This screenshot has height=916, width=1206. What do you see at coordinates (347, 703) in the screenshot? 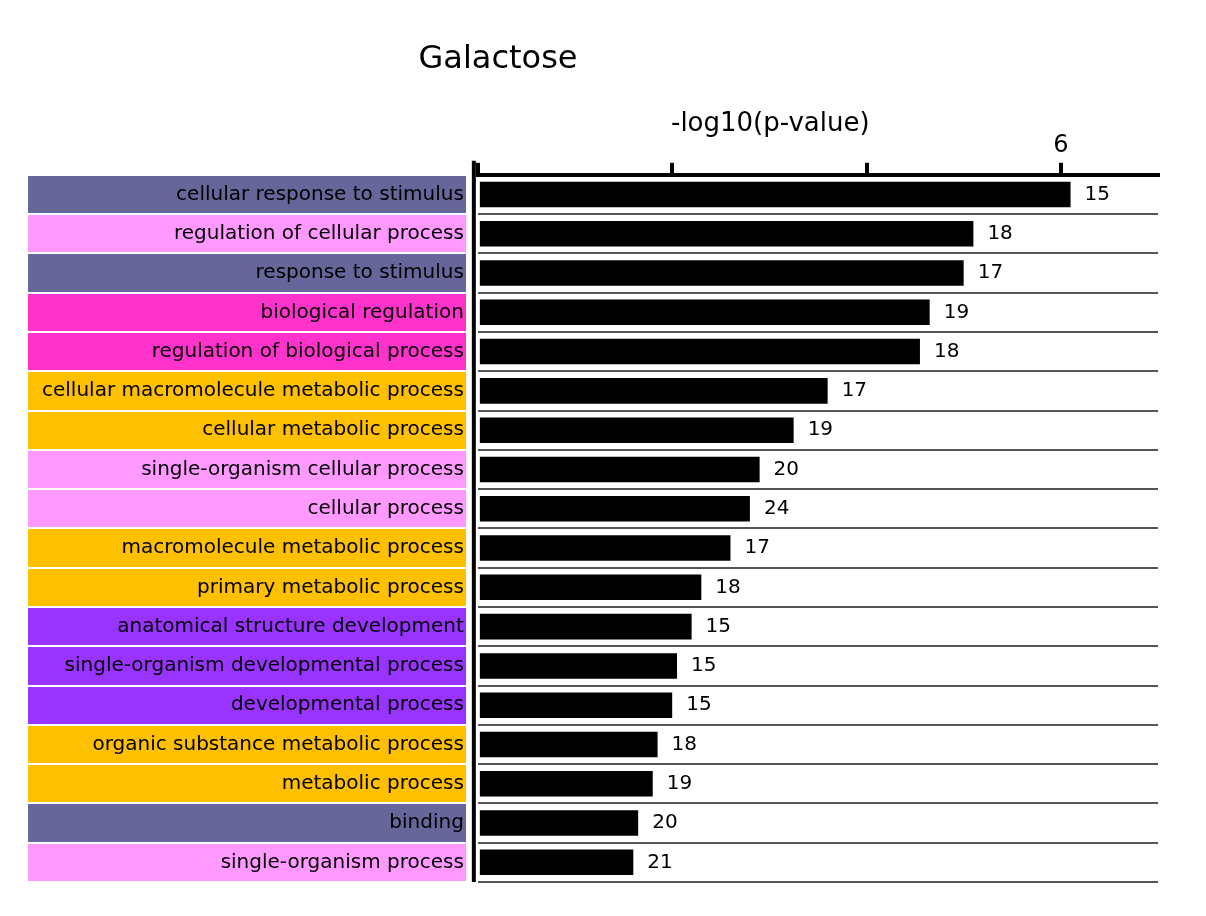
I see `y-tick-label: developmental process` at bounding box center [347, 703].